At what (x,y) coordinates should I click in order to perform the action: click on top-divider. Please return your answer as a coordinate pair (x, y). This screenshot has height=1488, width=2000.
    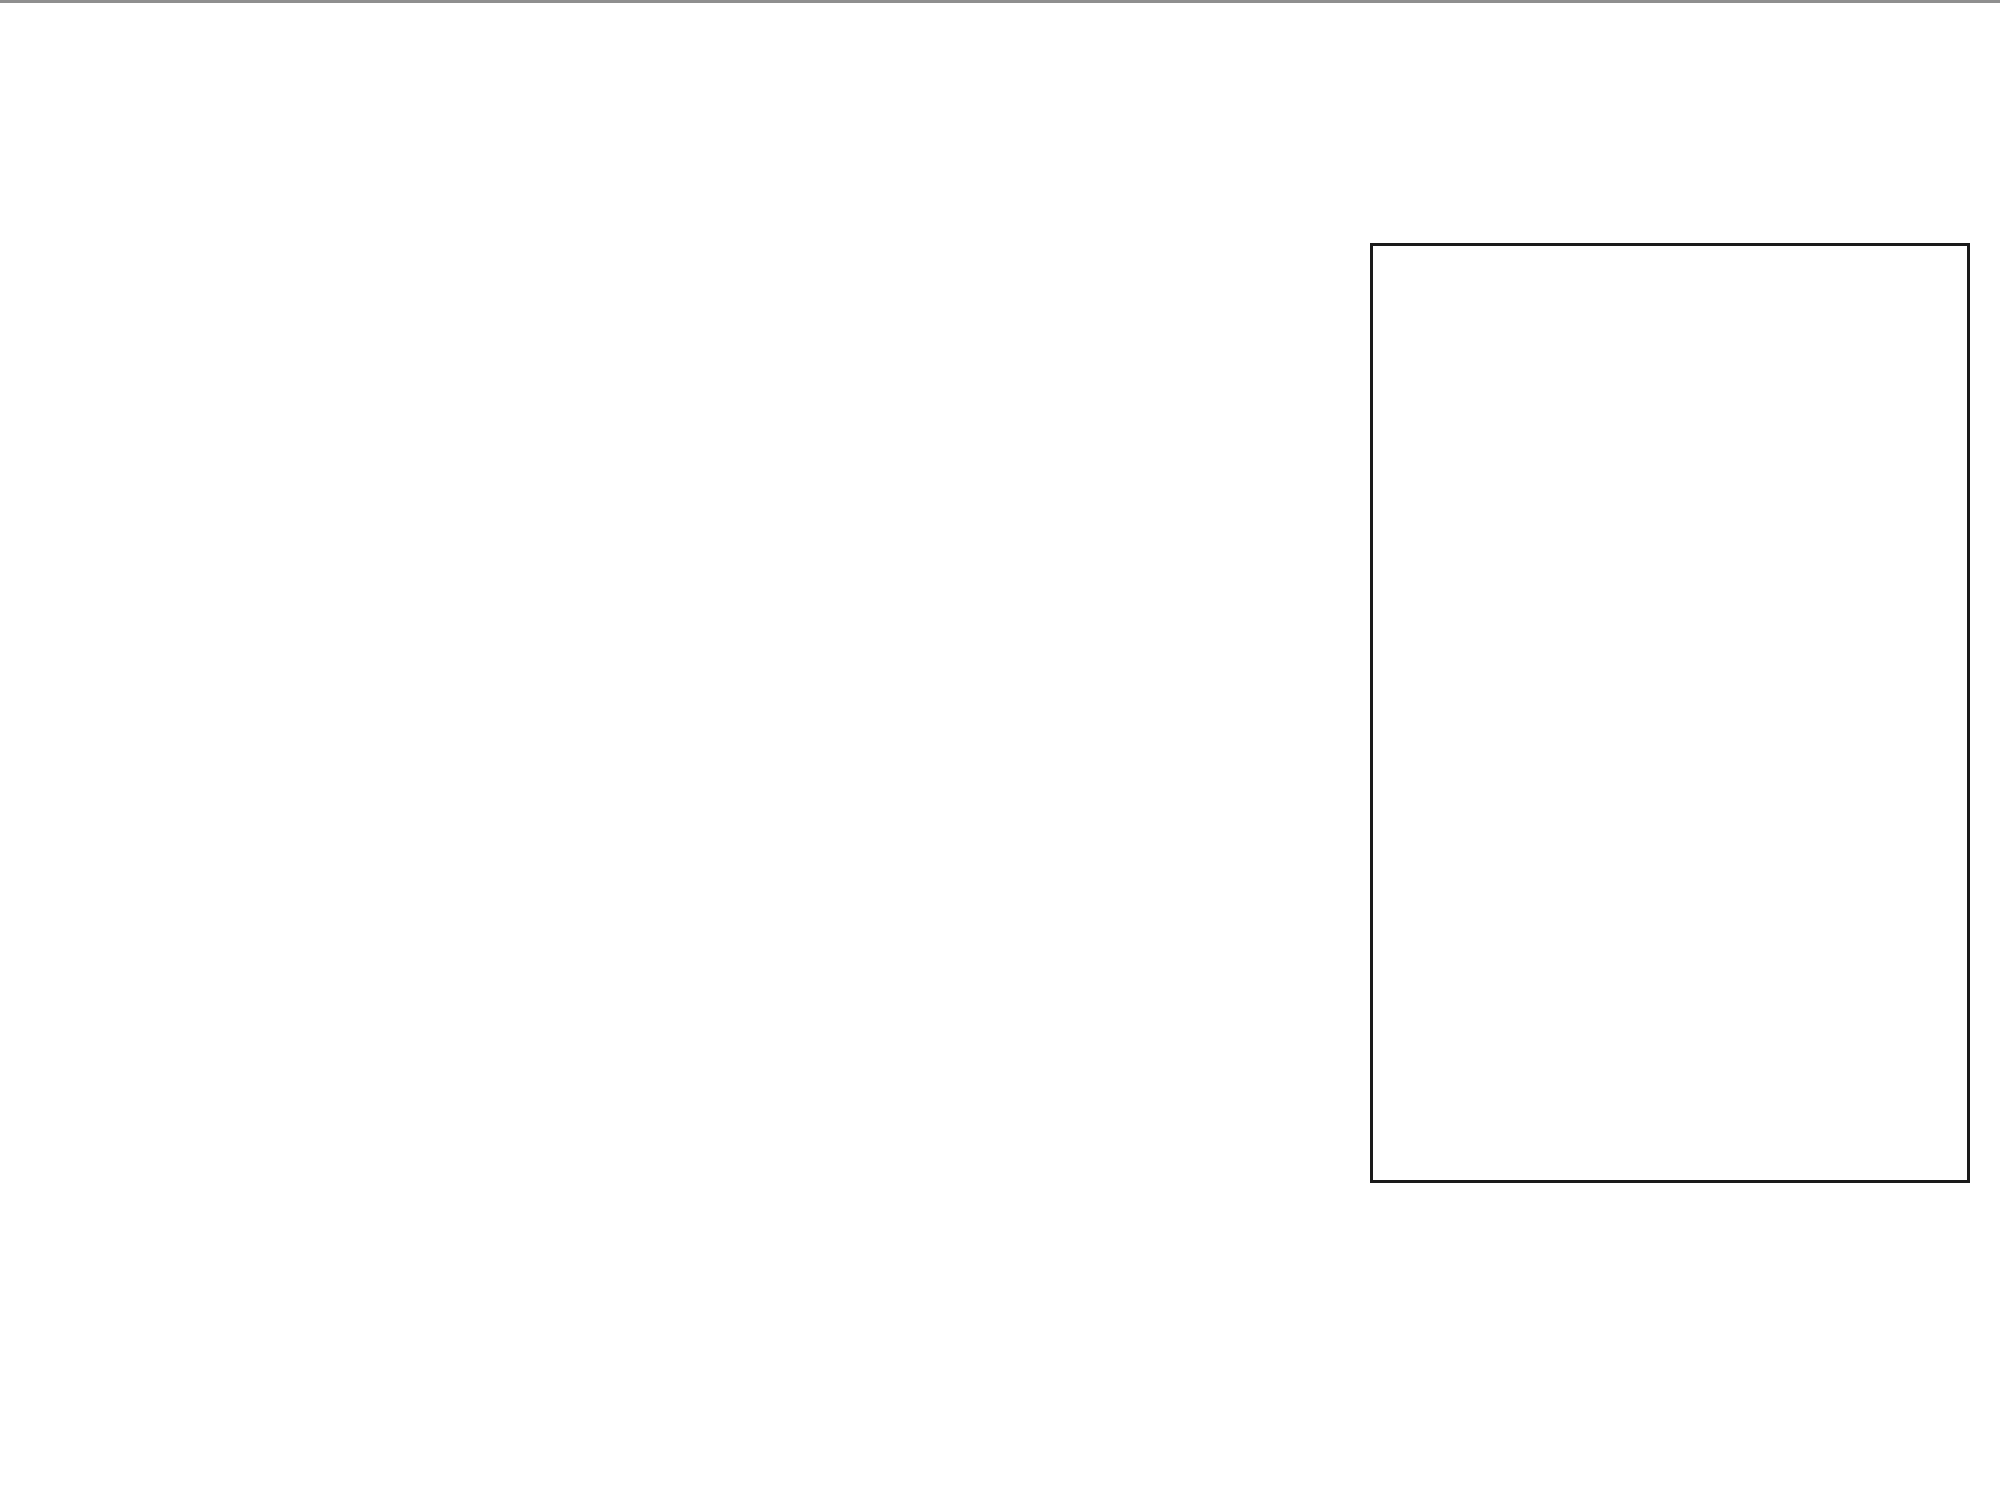
    Looking at the image, I should click on (1000, 1).